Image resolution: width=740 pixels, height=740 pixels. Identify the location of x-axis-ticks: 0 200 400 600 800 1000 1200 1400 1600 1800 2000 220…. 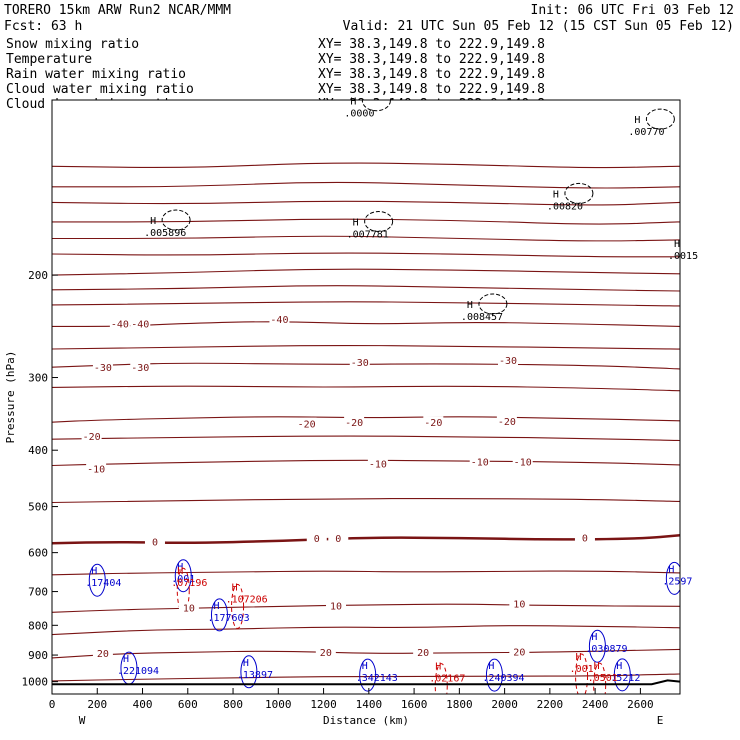
(351, 699).